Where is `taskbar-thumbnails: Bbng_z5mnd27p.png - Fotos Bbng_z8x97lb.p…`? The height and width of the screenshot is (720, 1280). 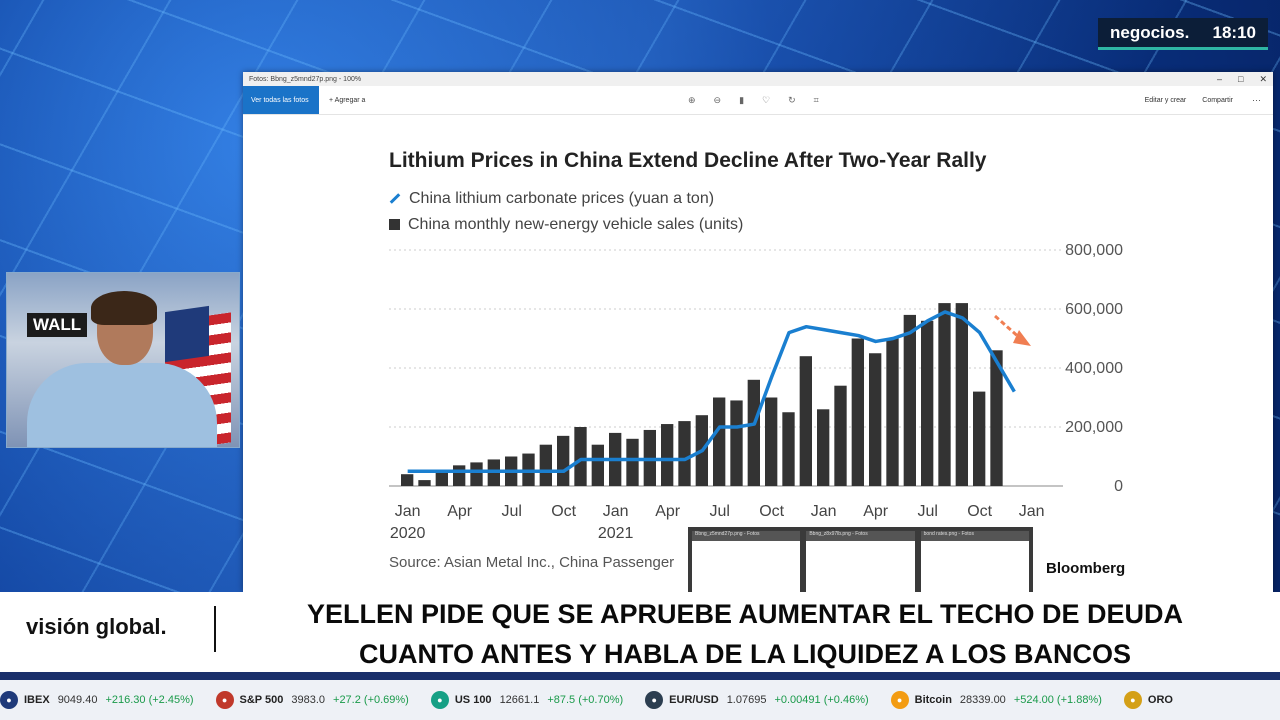
taskbar-thumbnails: Bbng_z5mnd27p.png - Fotos Bbng_z8x97lb.p… is located at coordinates (860, 559).